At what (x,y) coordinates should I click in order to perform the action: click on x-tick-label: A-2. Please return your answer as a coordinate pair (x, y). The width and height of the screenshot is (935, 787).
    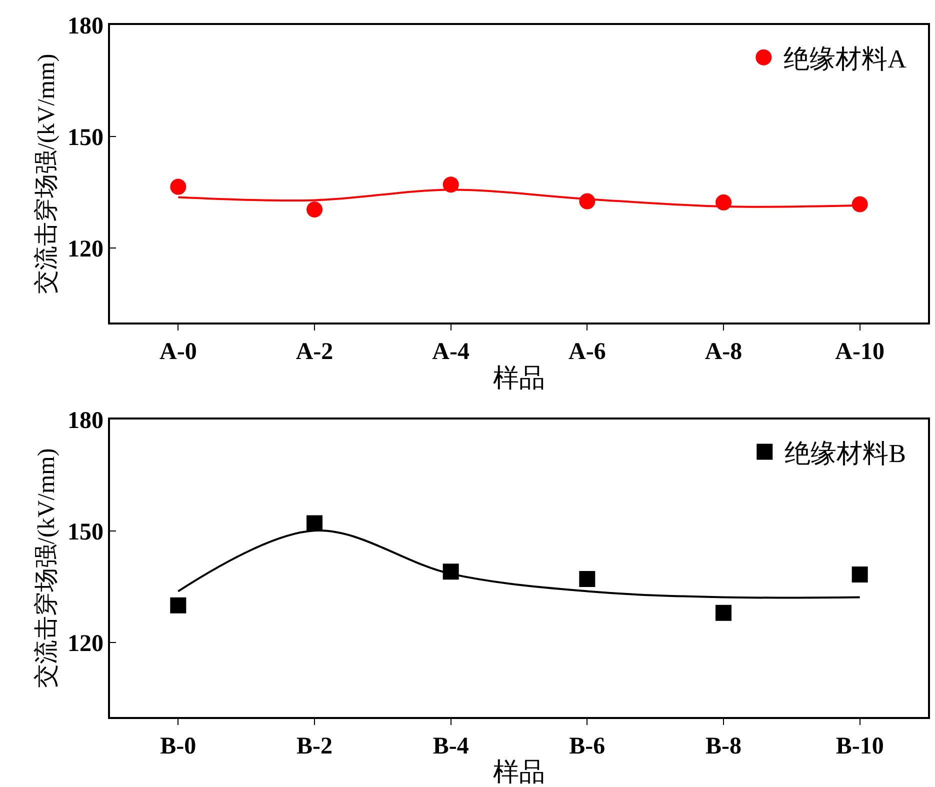
    Looking at the image, I should click on (315, 352).